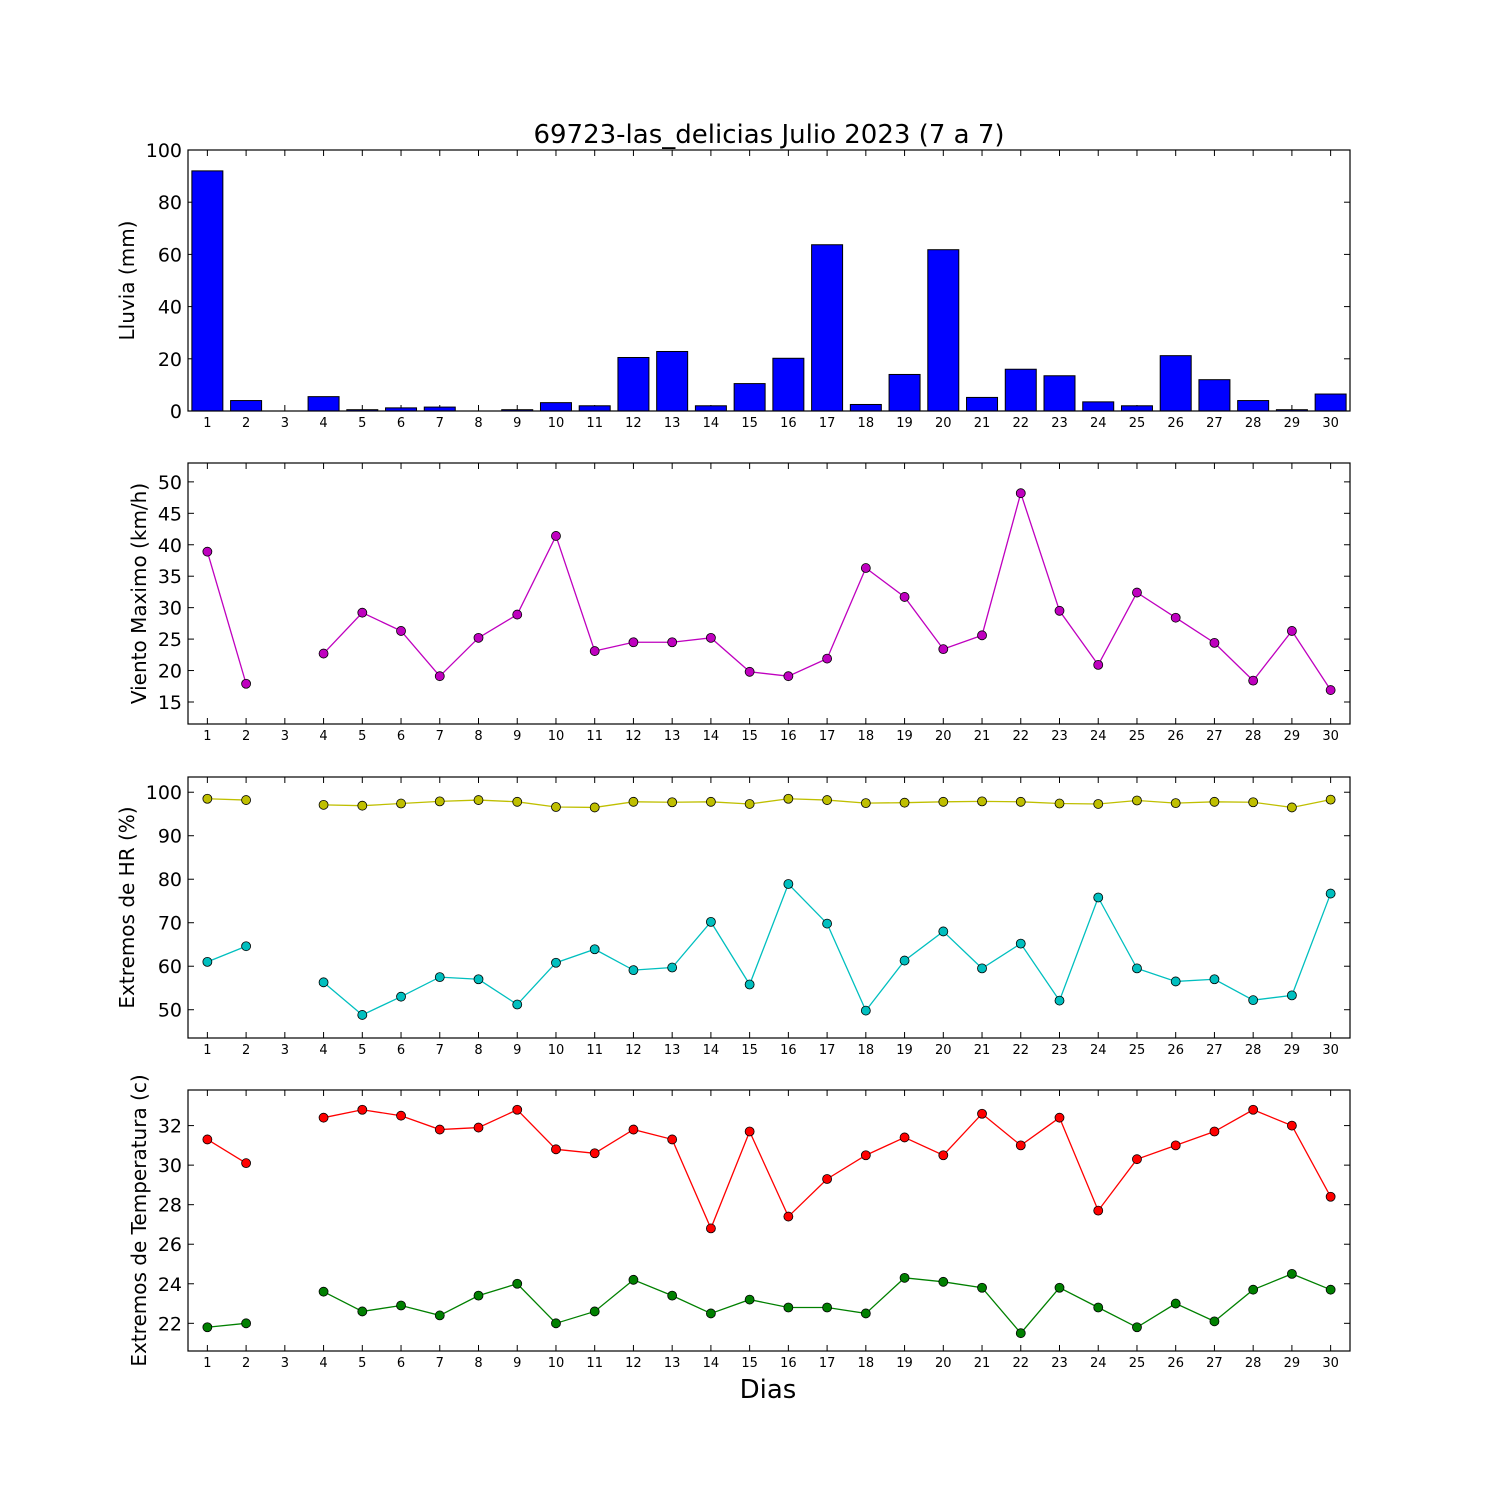 Image resolution: width=1500 pixels, height=1500 pixels. Describe the element at coordinates (285, 1050) in the screenshot. I see `x-tick-label-humidity: 3` at that location.